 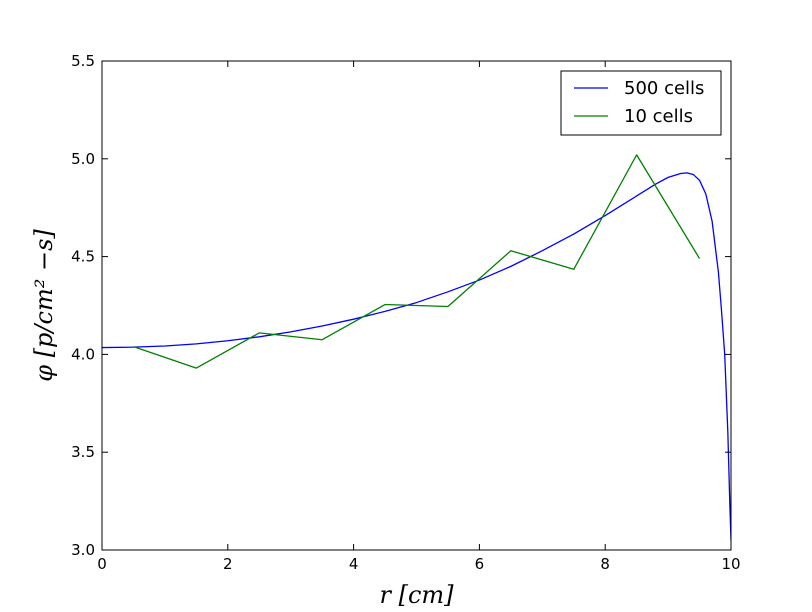 What do you see at coordinates (102, 564) in the screenshot?
I see `x-tick-label: 0` at bounding box center [102, 564].